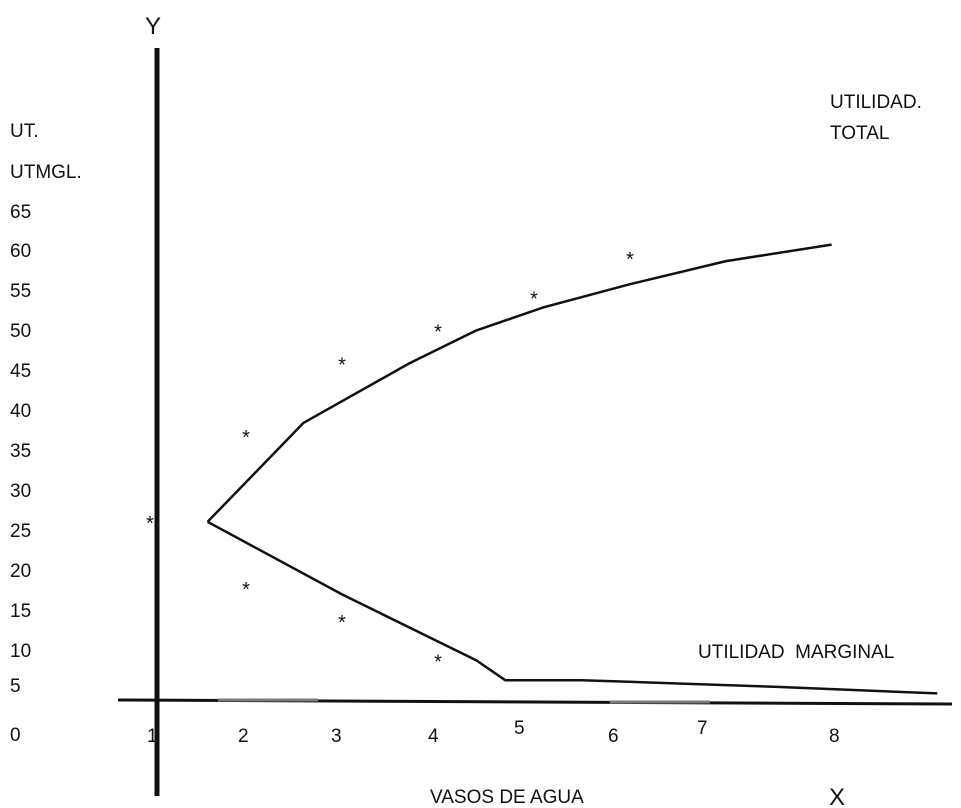 The height and width of the screenshot is (808, 961). What do you see at coordinates (20, 251) in the screenshot?
I see `y-tick-label: 60` at bounding box center [20, 251].